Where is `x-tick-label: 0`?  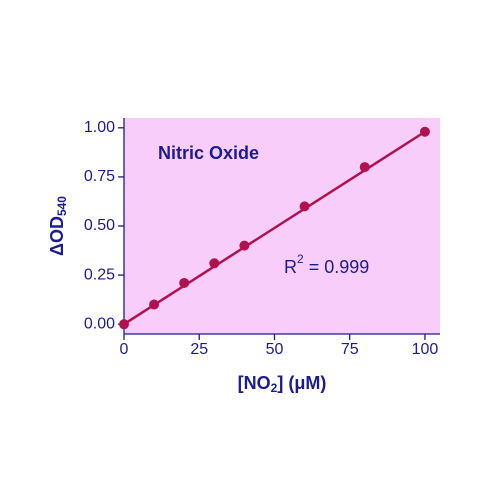 x-tick-label: 0 is located at coordinates (124, 349).